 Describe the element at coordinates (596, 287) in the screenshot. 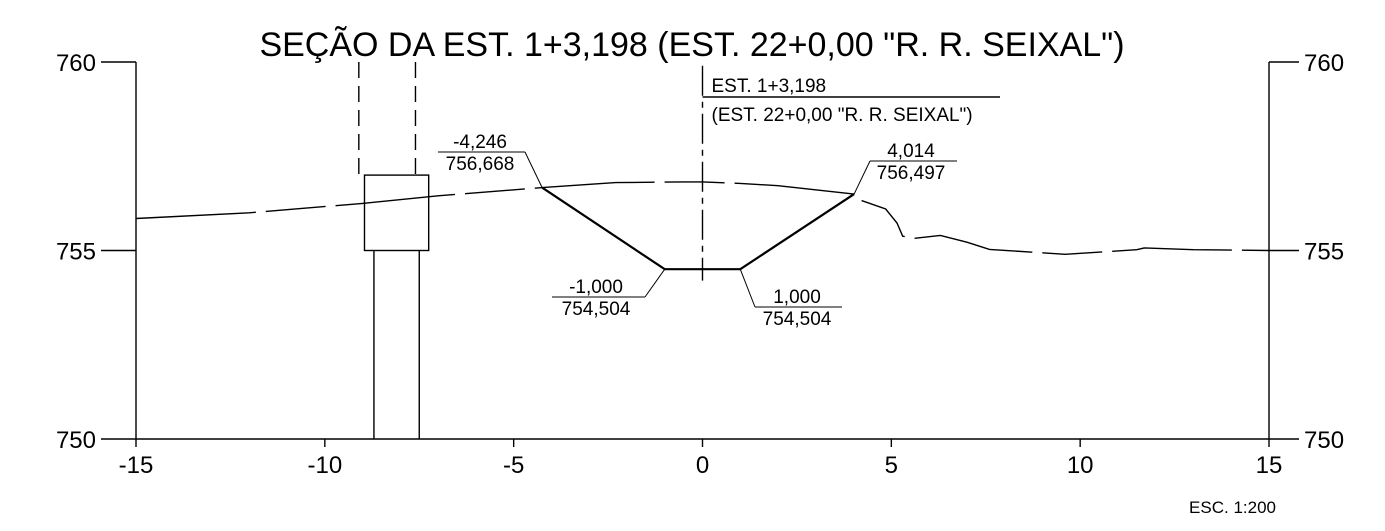

I see `annotation-left-bottom-offset: -1,000` at that location.